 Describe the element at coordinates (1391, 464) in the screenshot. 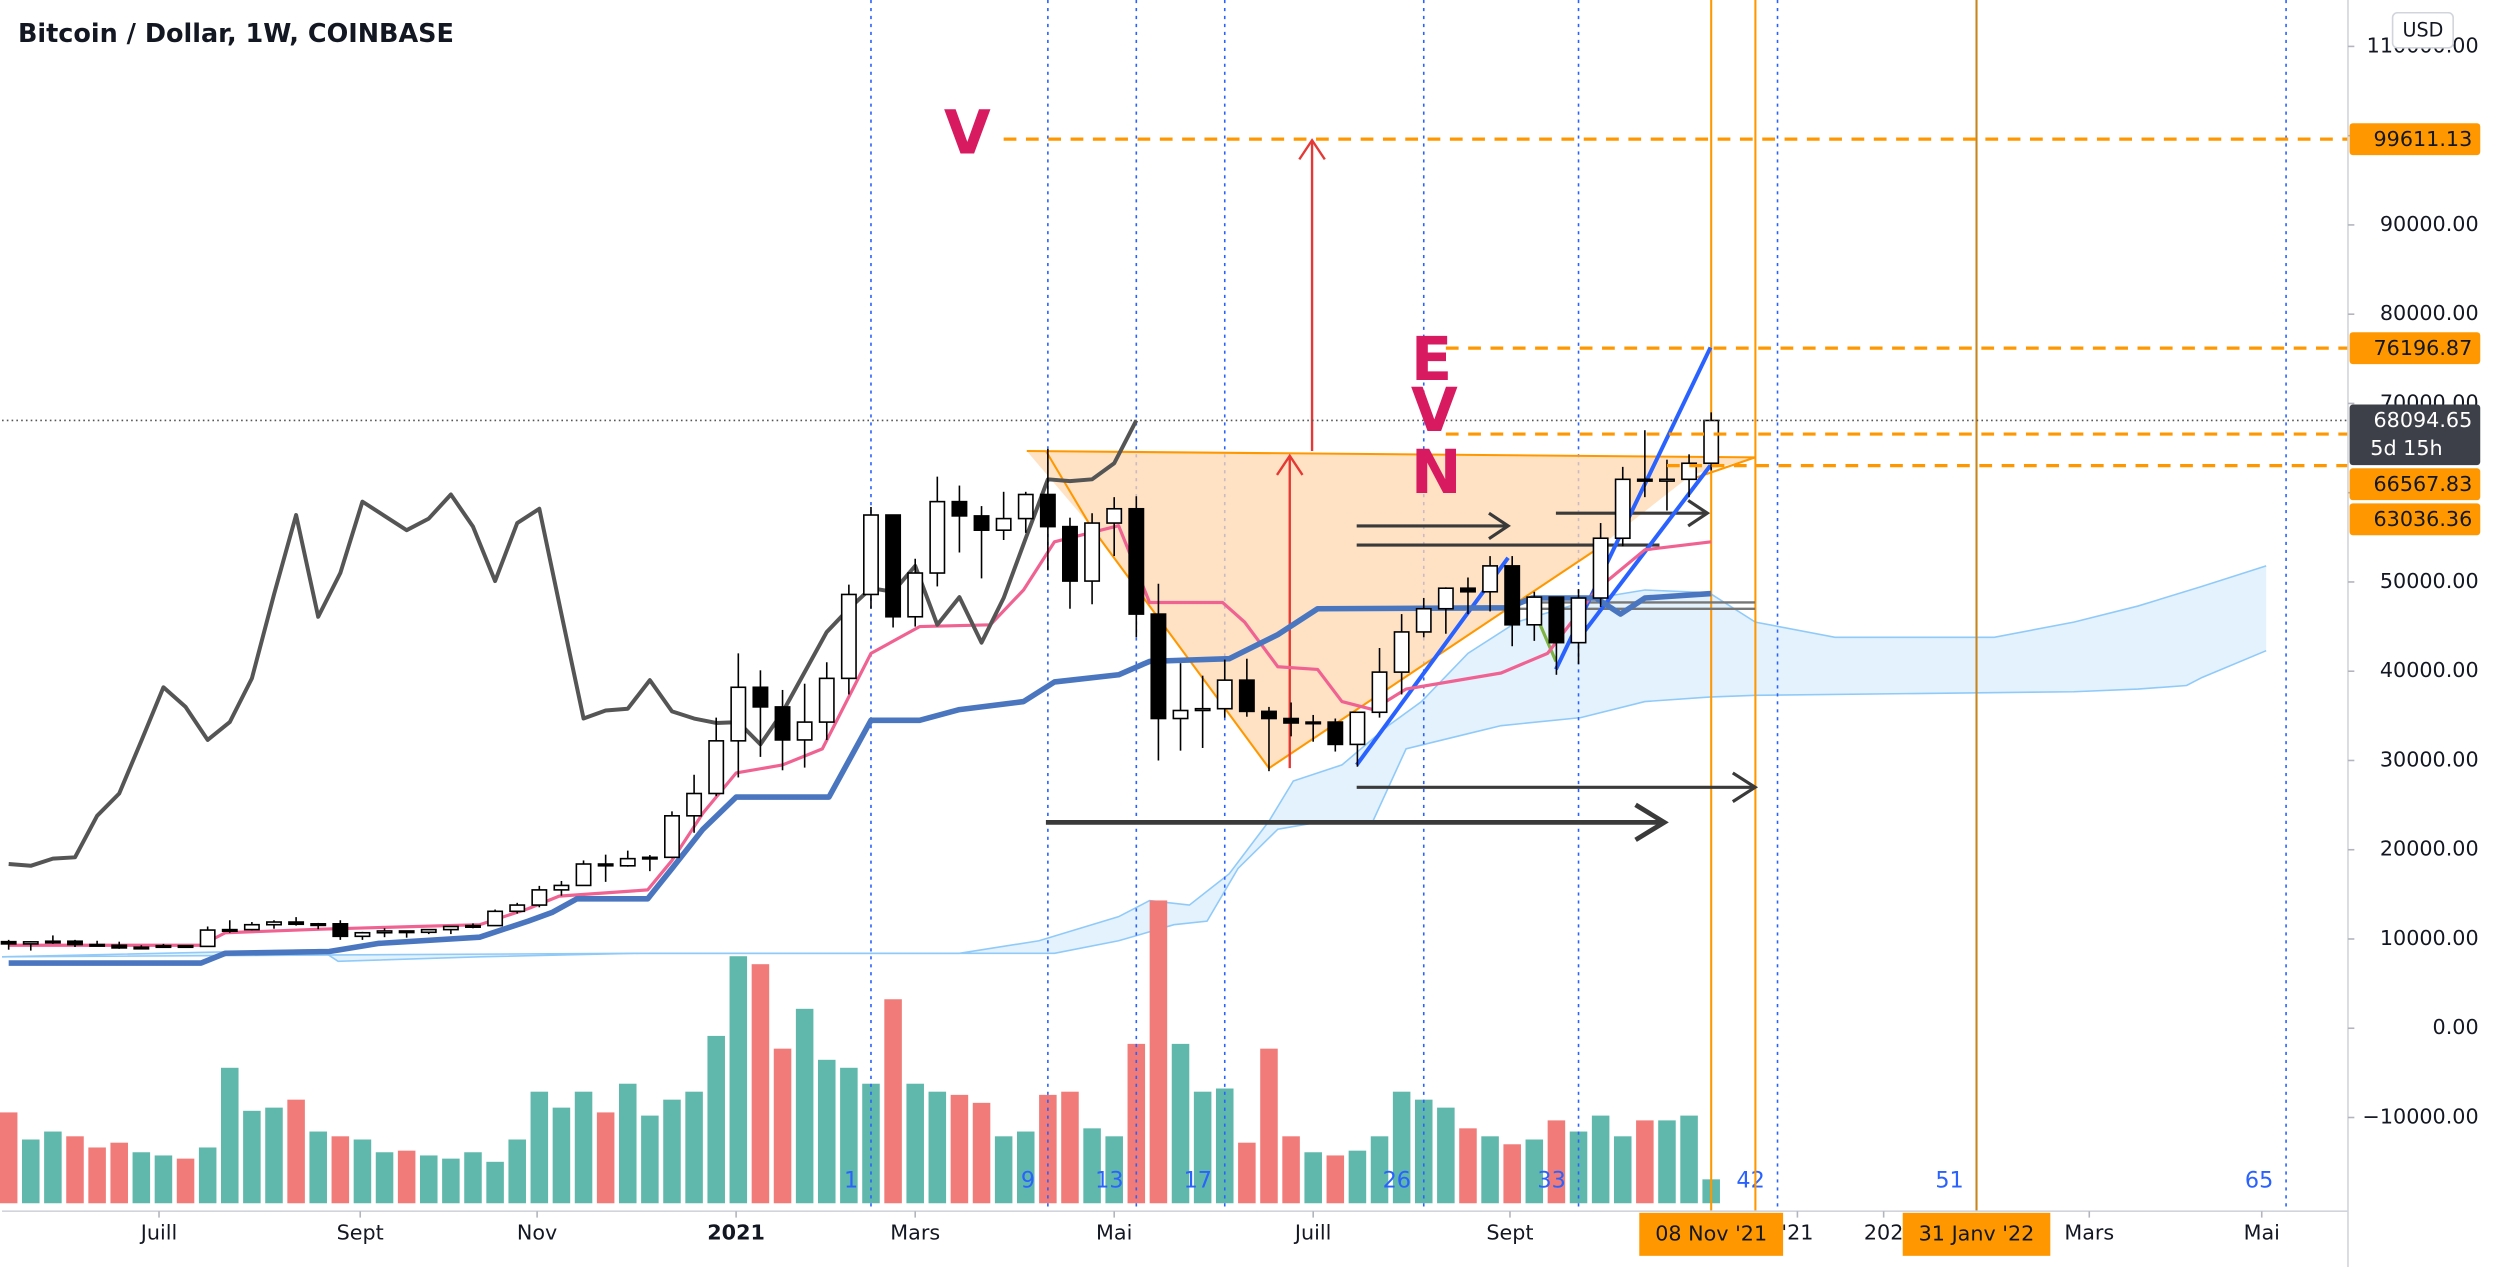

I see `pattern-edge` at that location.